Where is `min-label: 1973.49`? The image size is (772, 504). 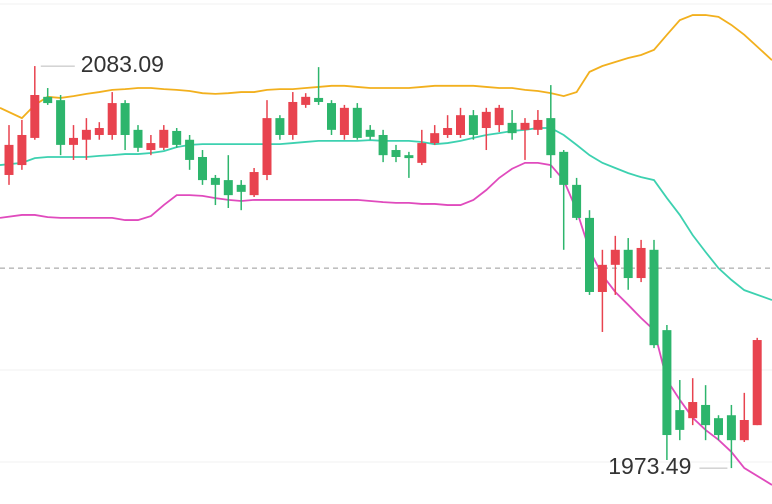
min-label: 1973.49 is located at coordinates (649, 466).